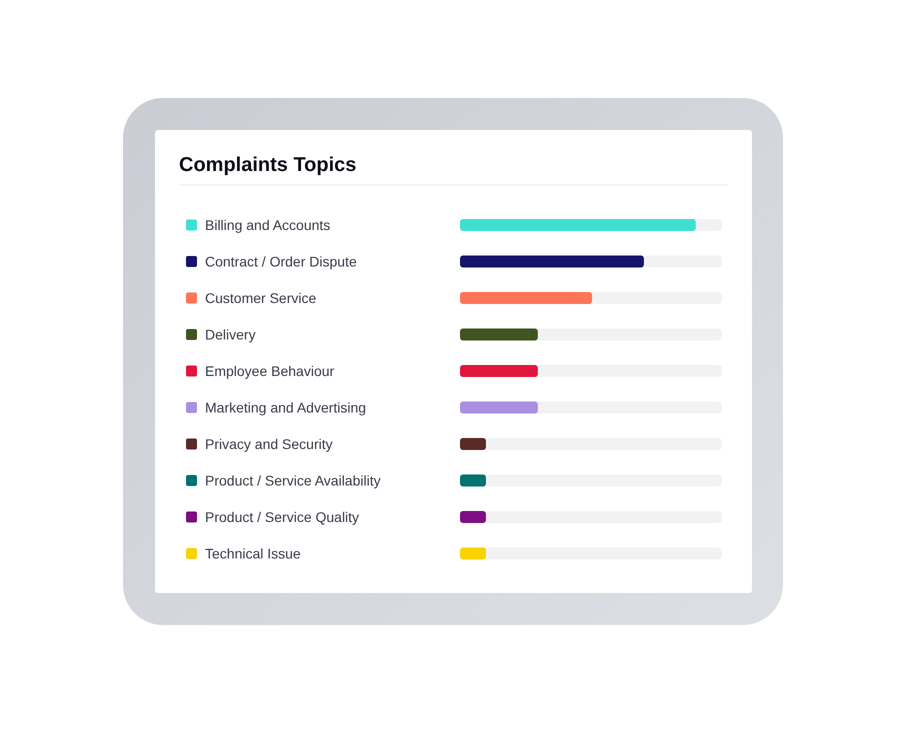 The height and width of the screenshot is (733, 916). What do you see at coordinates (267, 165) in the screenshot?
I see `text: Complaints Topics` at bounding box center [267, 165].